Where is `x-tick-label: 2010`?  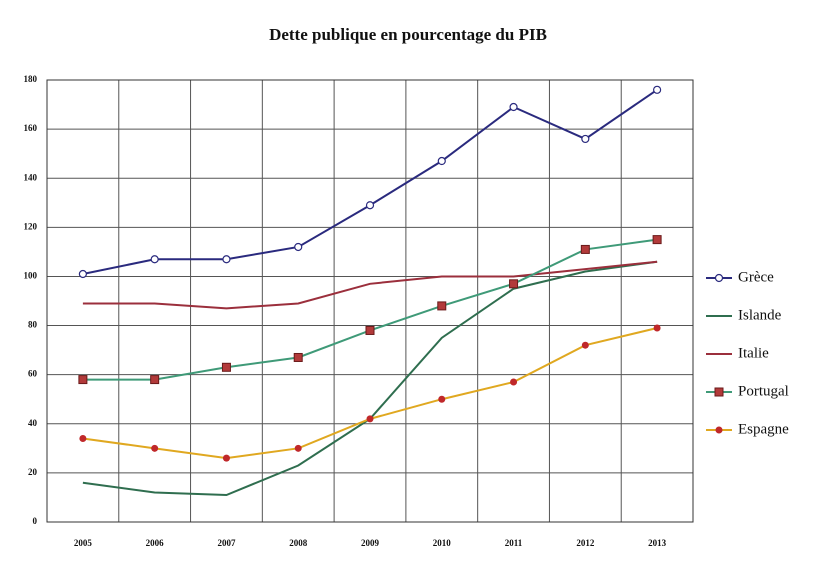
x-tick-label: 2010 is located at coordinates (442, 543).